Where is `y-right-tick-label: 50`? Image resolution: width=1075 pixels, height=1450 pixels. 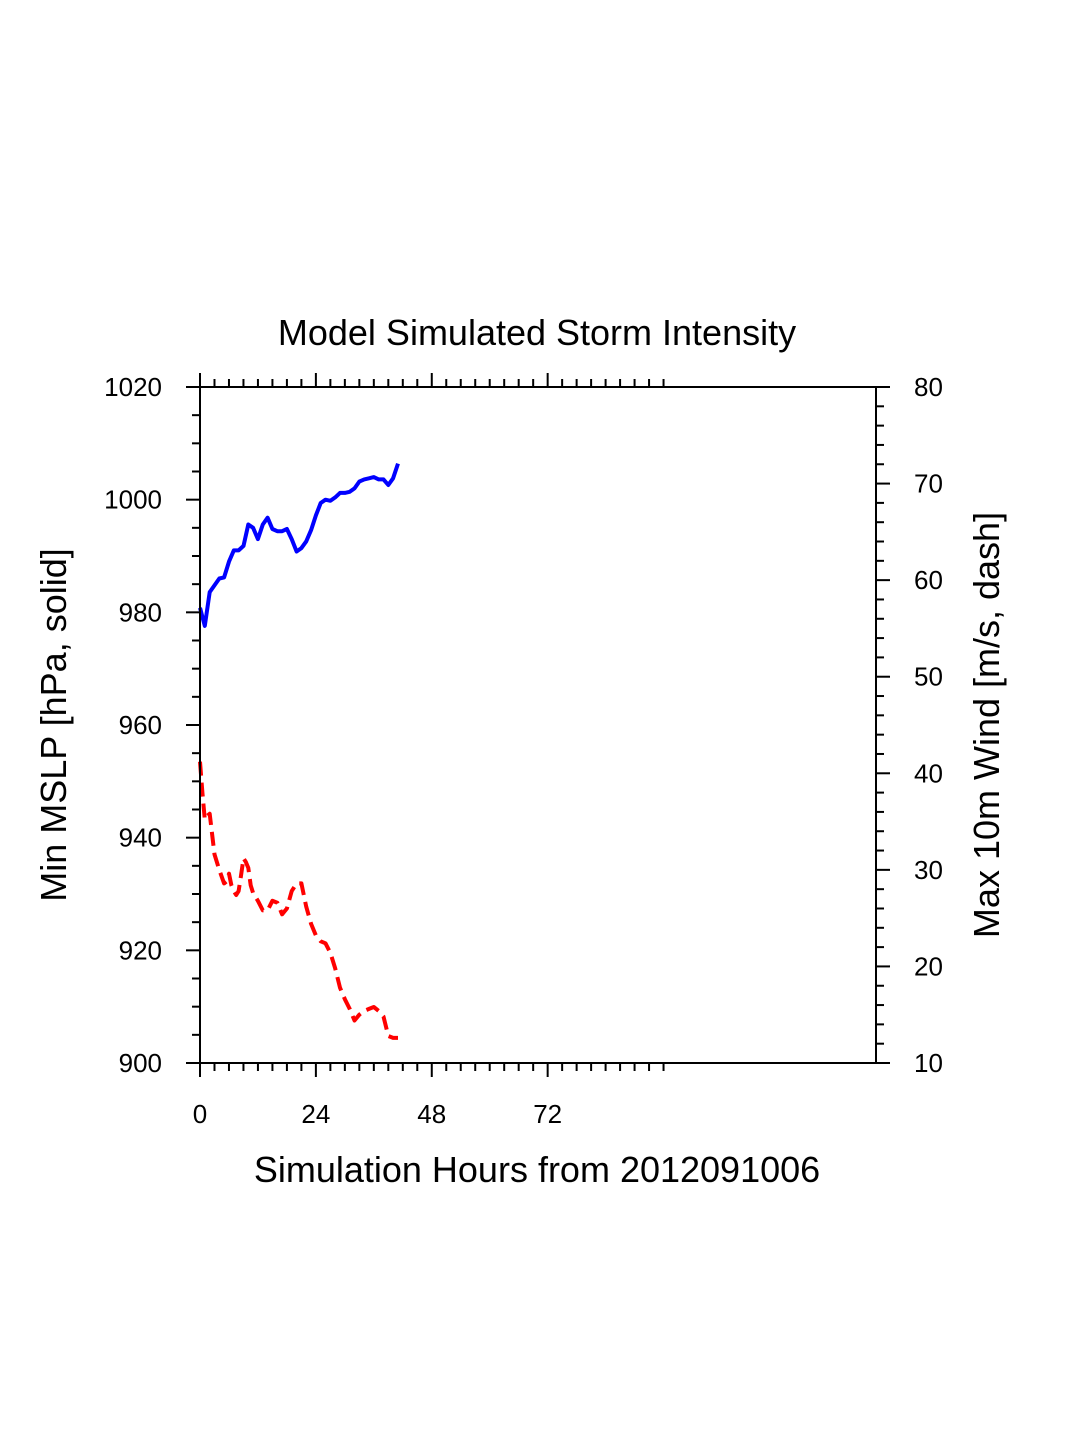
y-right-tick-label: 50 is located at coordinates (928, 677).